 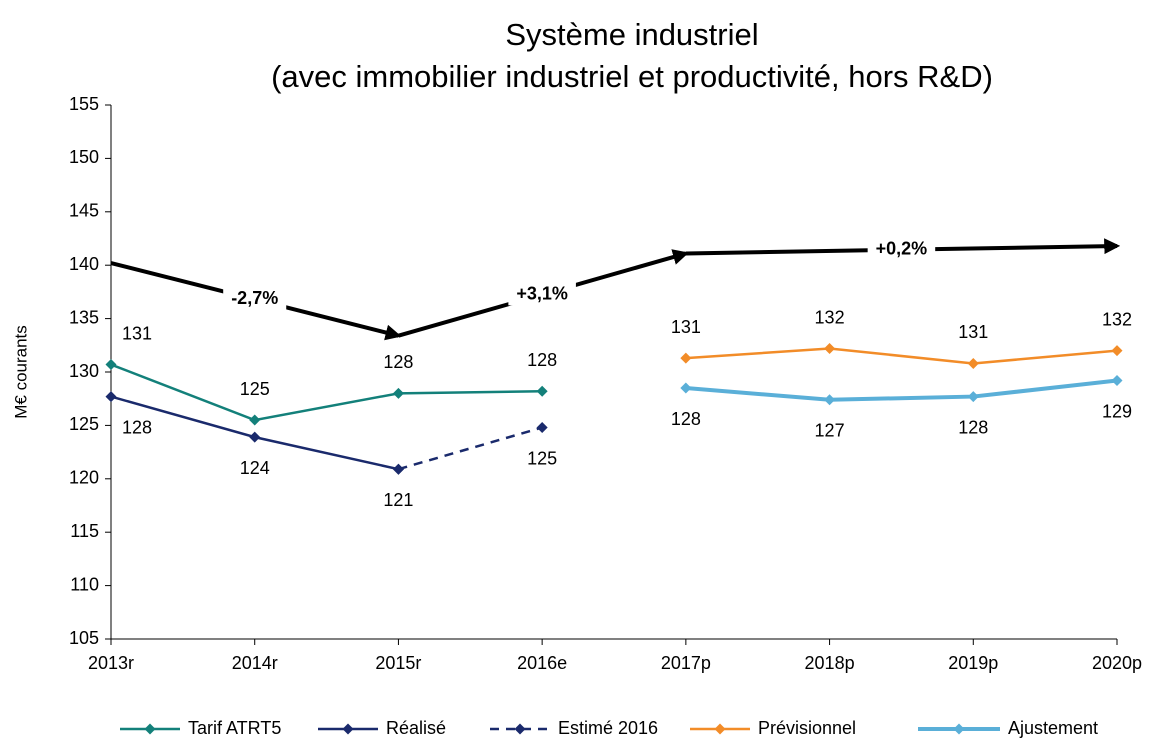 What do you see at coordinates (1053, 728) in the screenshot?
I see `legend-label: Ajustement` at bounding box center [1053, 728].